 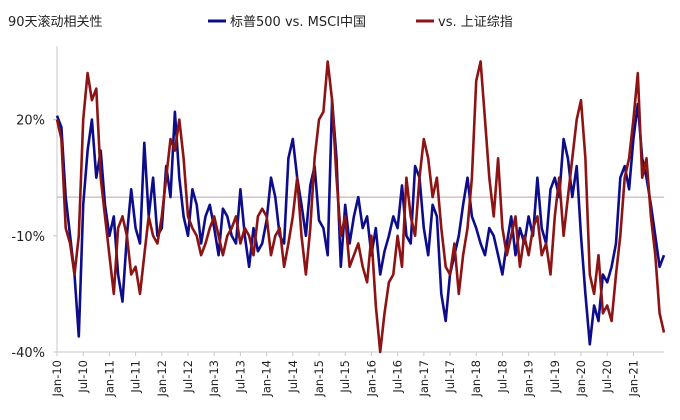 What do you see at coordinates (28, 353) in the screenshot?
I see `y-tick-label: -40%` at bounding box center [28, 353].